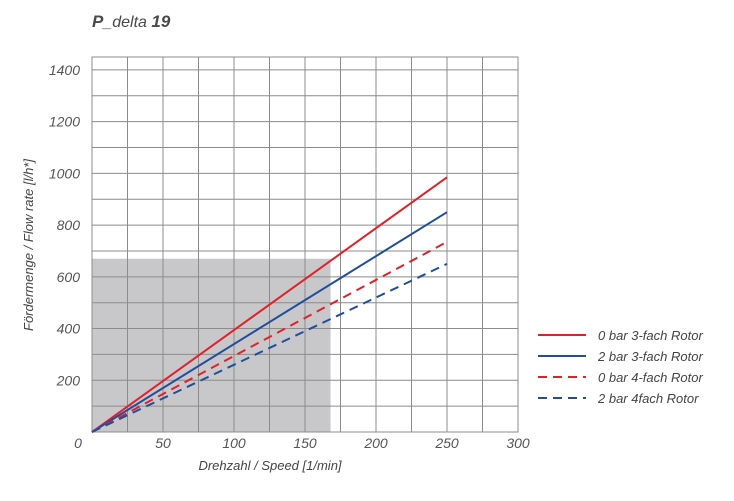 This screenshot has height=501, width=734. Describe the element at coordinates (234, 443) in the screenshot. I see `x-tick-label: 100` at that location.